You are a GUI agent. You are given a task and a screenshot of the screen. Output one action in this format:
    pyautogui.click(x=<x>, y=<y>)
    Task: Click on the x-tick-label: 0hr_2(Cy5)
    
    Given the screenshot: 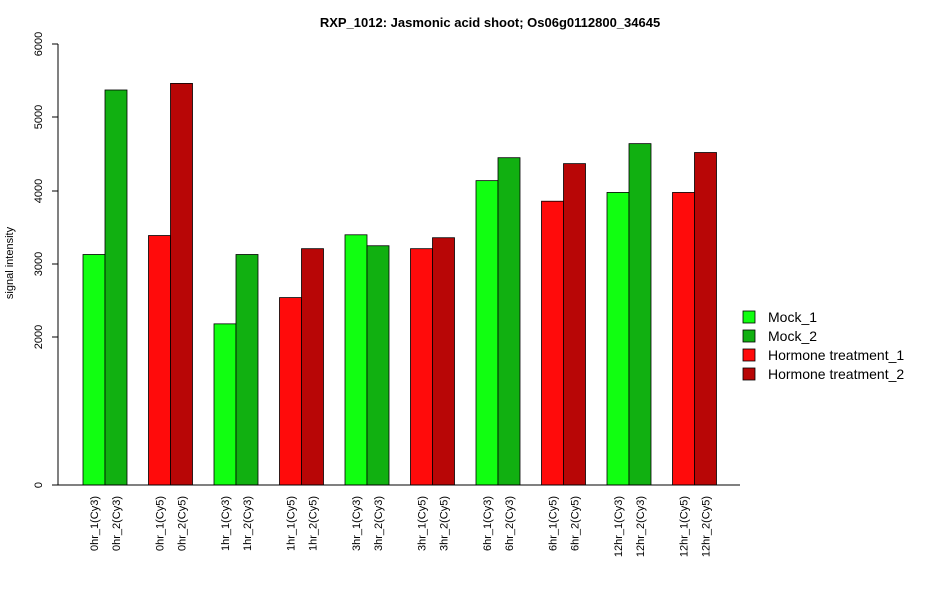 What is the action you would take?
    pyautogui.click(x=183, y=523)
    